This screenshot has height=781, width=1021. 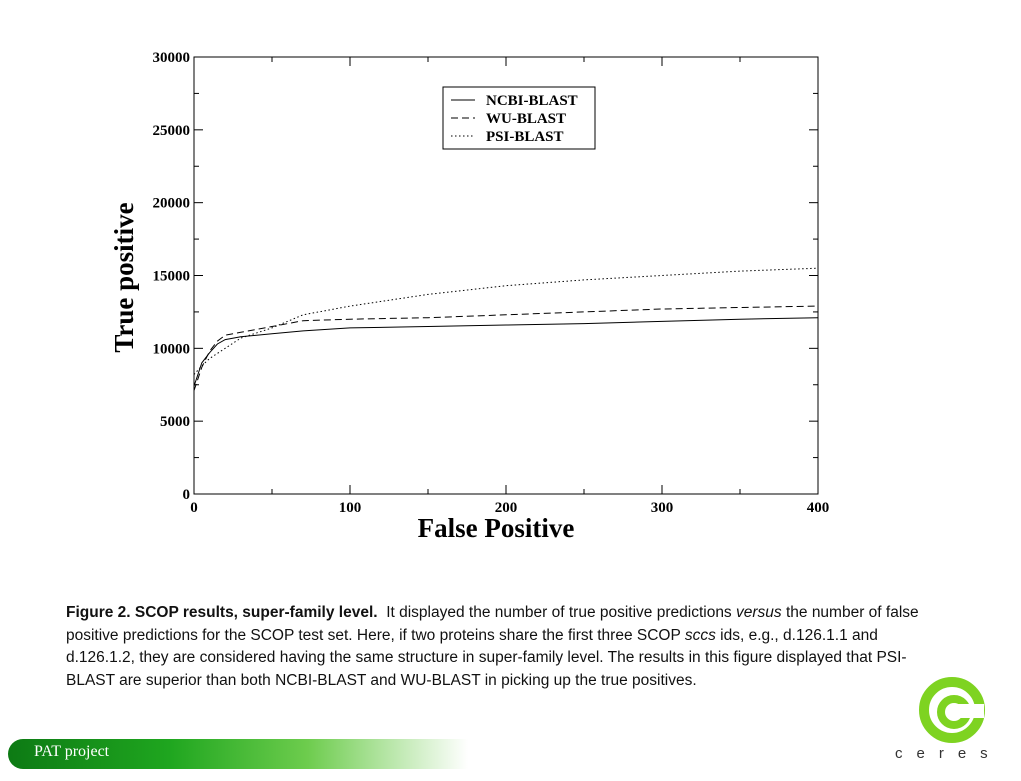 What do you see at coordinates (952, 710) in the screenshot?
I see `ceres-logo-icon` at bounding box center [952, 710].